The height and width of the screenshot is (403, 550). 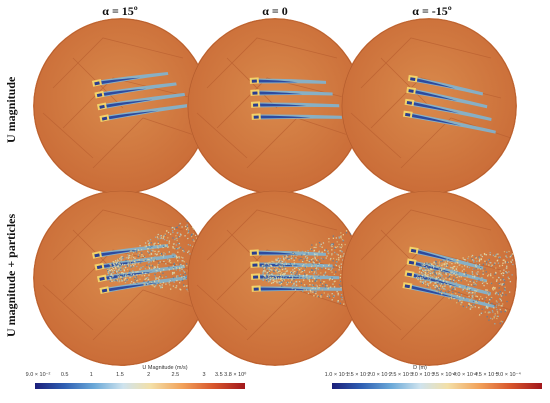 What do you see at coordinates (230, 375) in the screenshot?
I see `colorbar-left-tick: 3.5 3.8 × 10⁰` at bounding box center [230, 375].